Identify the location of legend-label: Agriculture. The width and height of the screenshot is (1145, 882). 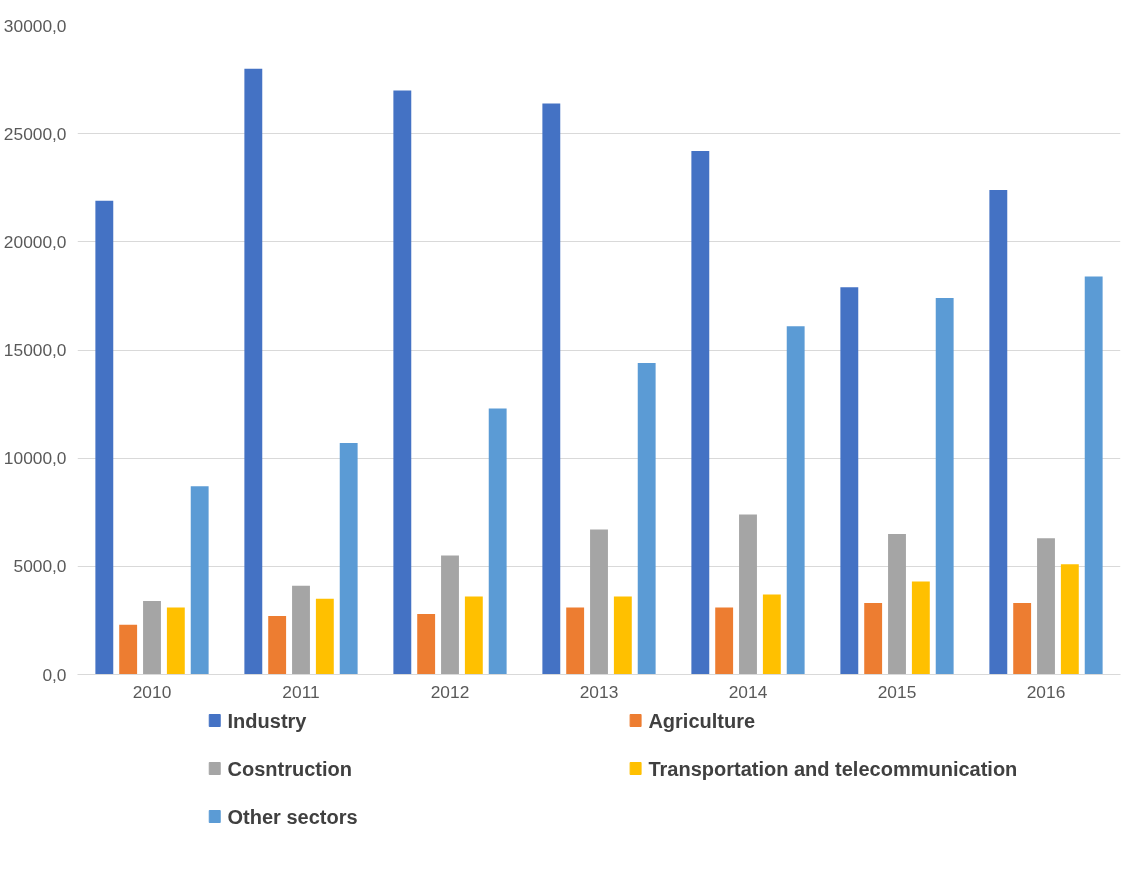
(702, 720).